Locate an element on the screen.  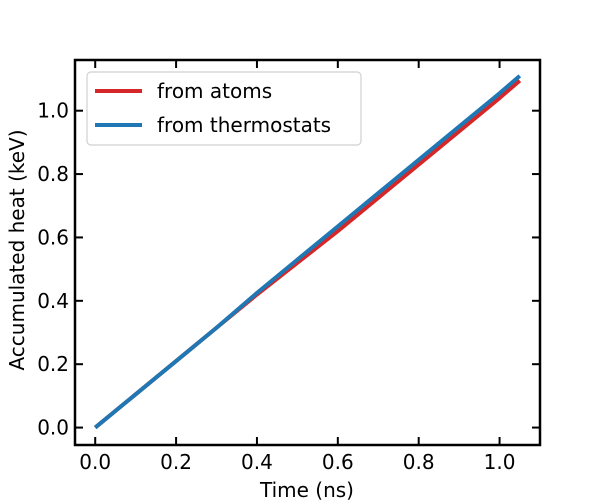
legend: from atoms from thermostats is located at coordinates (224, 108).